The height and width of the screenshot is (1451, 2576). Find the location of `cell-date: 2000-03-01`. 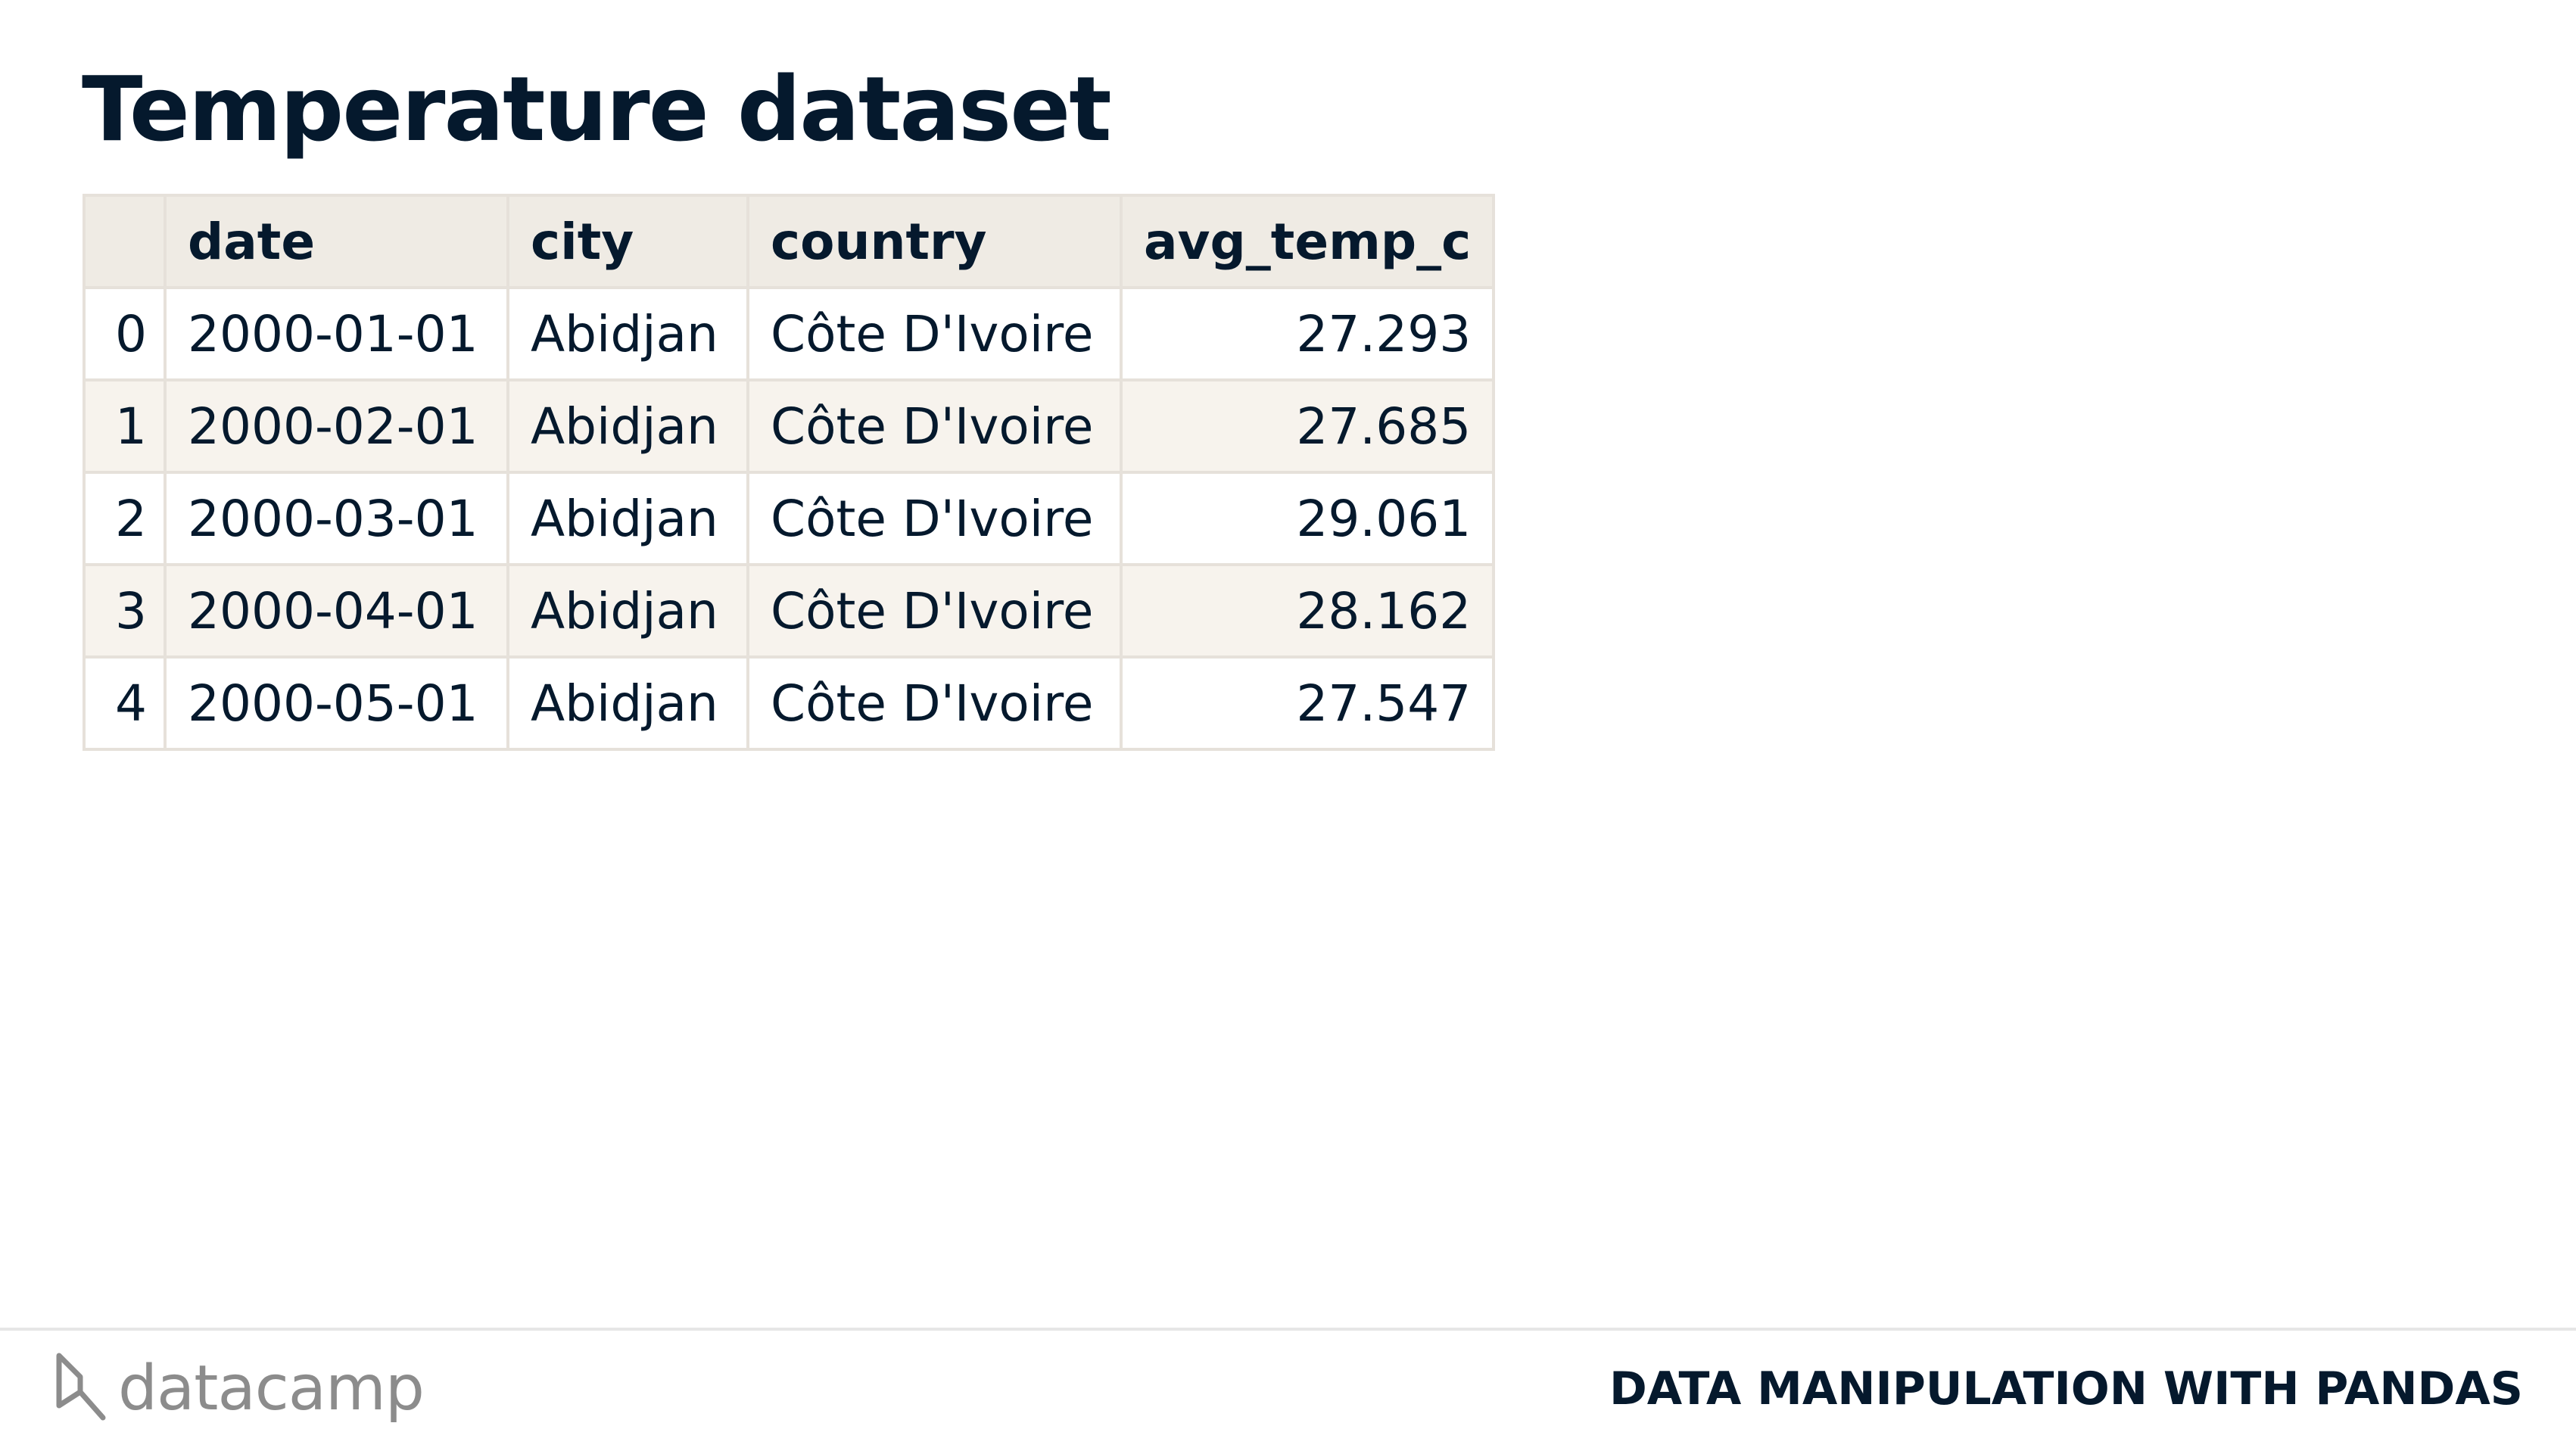

cell-date: 2000-03-01 is located at coordinates (336, 518).